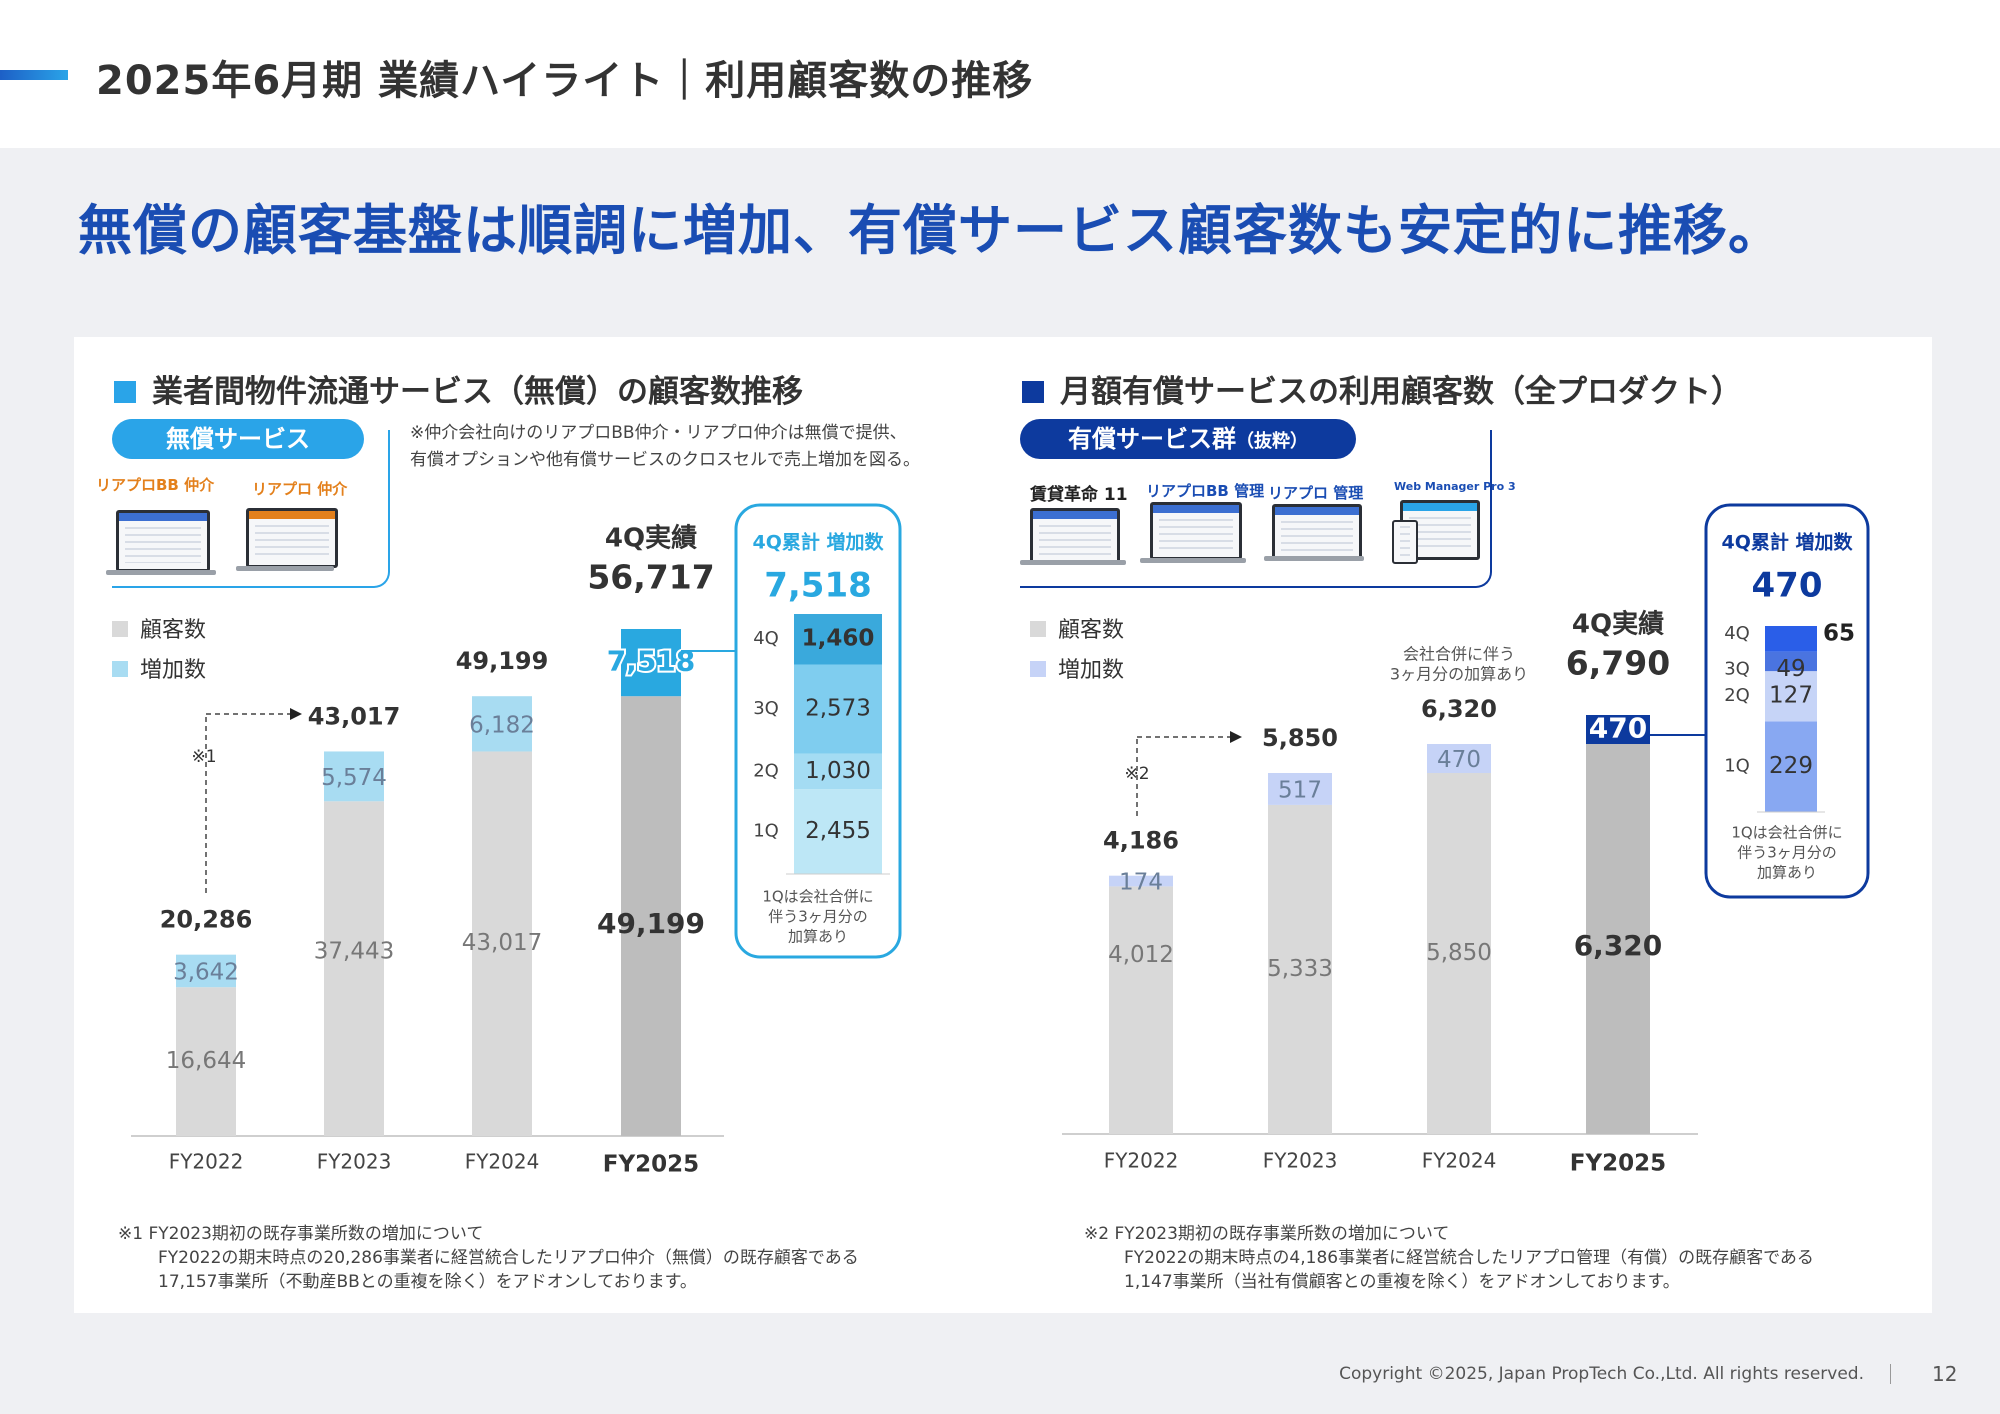 This screenshot has width=2000, height=1414. What do you see at coordinates (1402, 1282) in the screenshot?
I see `right-footnote-line2: 1,147事業所（当社有償顧客との重複を除く）をアドオンしております。` at bounding box center [1402, 1282].